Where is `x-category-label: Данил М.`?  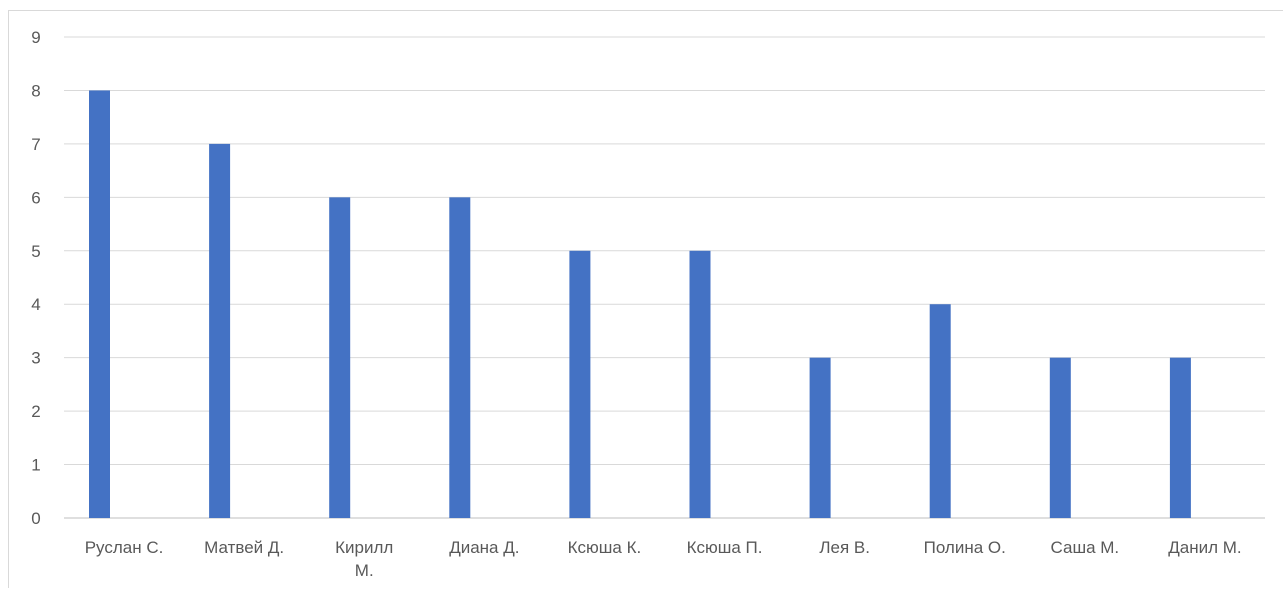 x-category-label: Данил М. is located at coordinates (1204, 547).